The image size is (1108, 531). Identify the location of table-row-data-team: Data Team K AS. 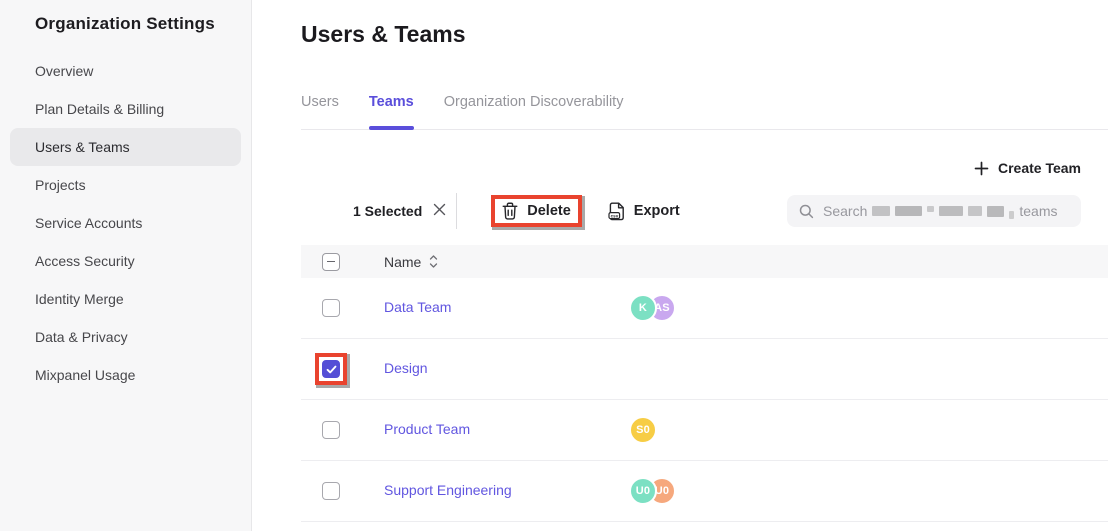
(704, 308).